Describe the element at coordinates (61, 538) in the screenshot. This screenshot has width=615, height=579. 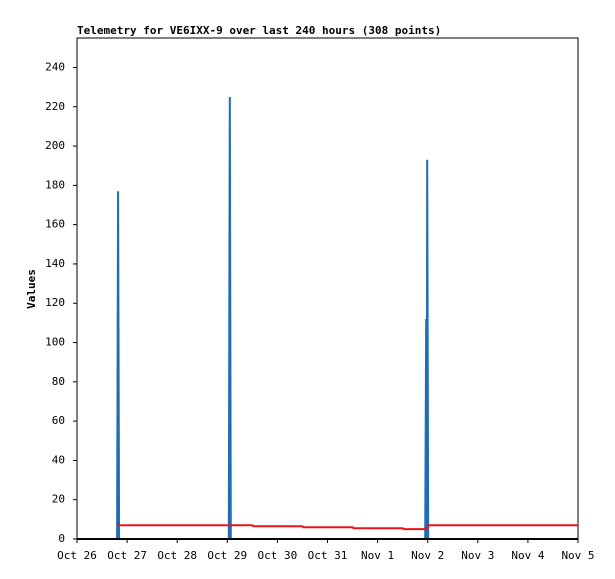
I see `y-tick-label: 0` at that location.